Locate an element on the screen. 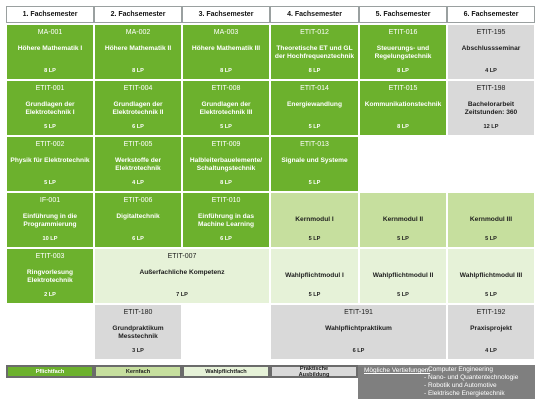 The image size is (541, 406). module-code: ETIT-015 is located at coordinates (403, 88).